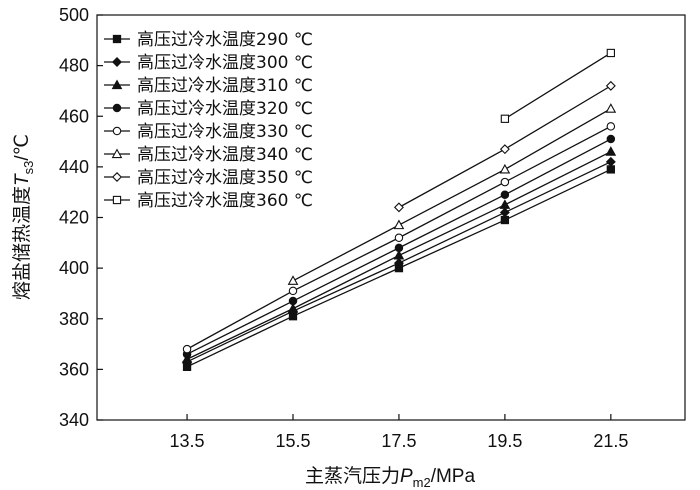  Describe the element at coordinates (611, 108) in the screenshot. I see `series-6-point-21.5` at that location.